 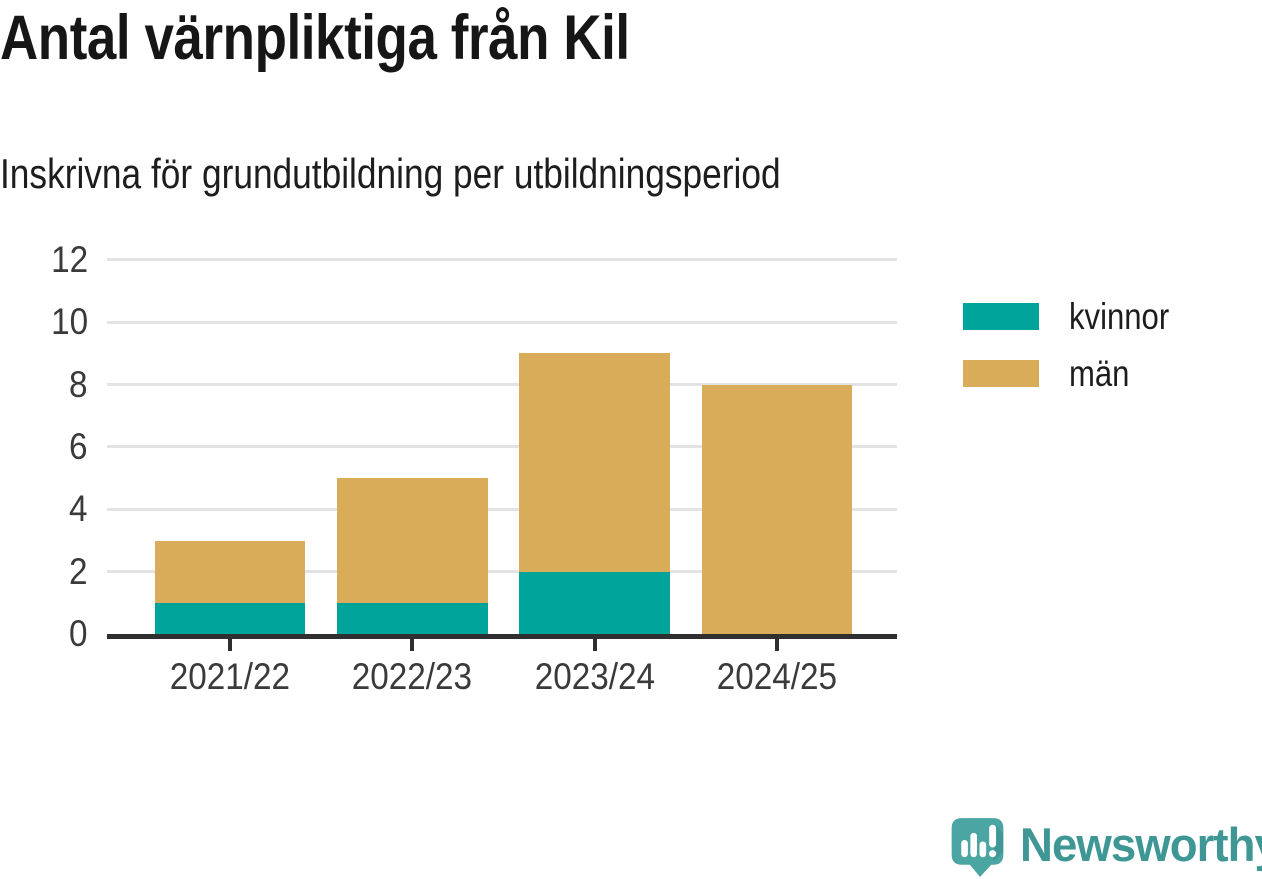 I want to click on legend-item-man: män, so click(x=1075, y=373).